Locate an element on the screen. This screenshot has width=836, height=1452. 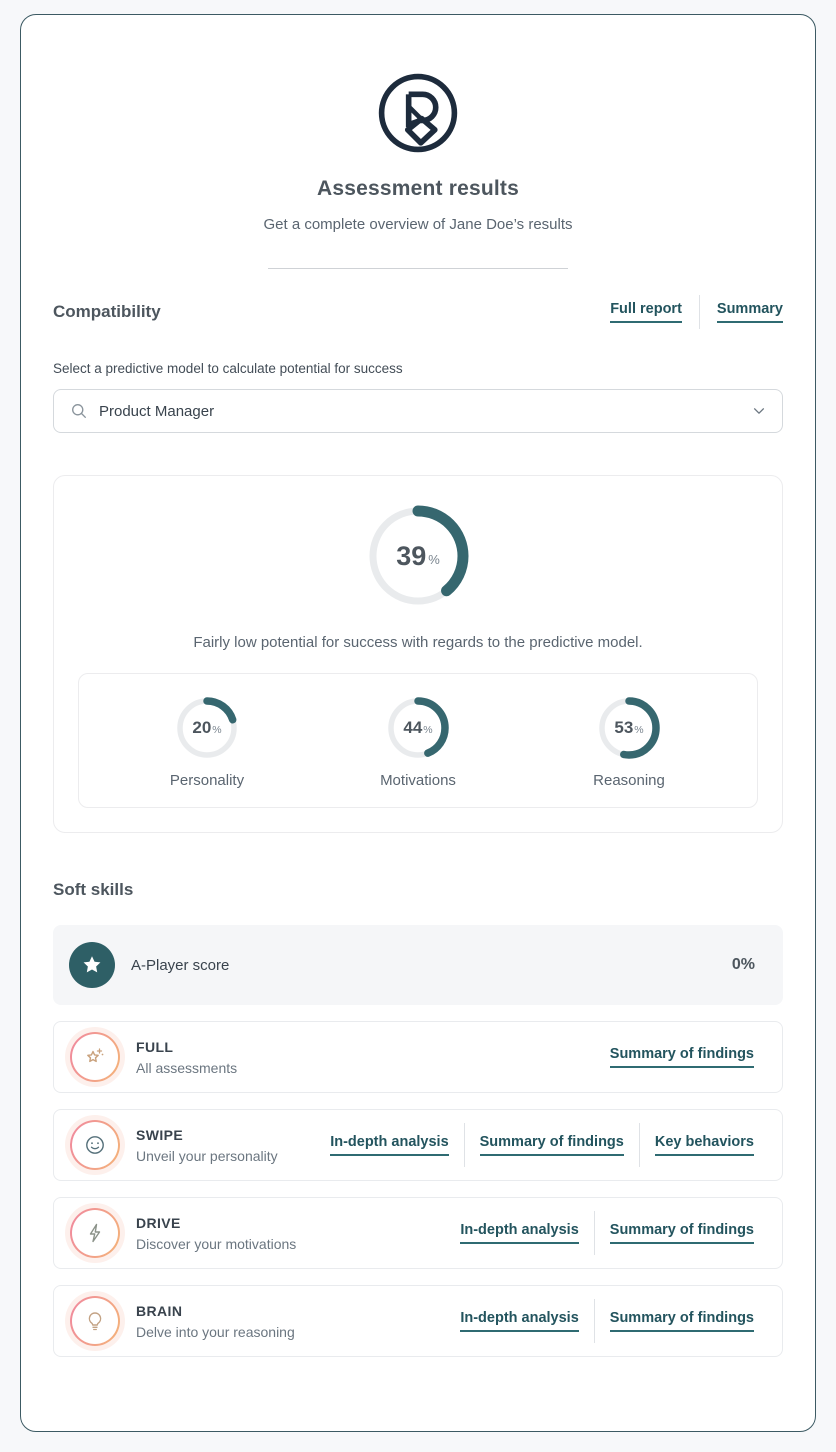
smiley-icon is located at coordinates (95, 1145).